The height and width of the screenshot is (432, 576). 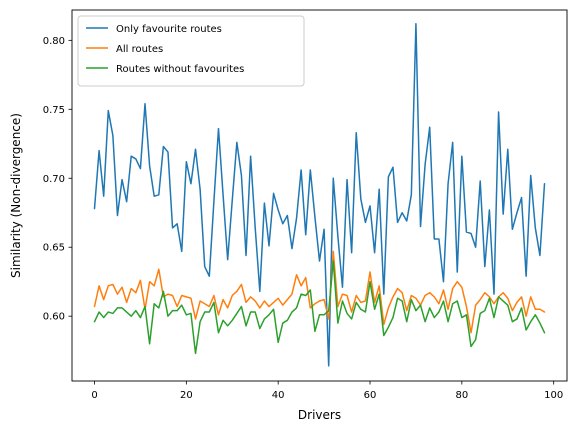 I want to click on y-axis-label: Similarity (Non-divergence), so click(x=16, y=195).